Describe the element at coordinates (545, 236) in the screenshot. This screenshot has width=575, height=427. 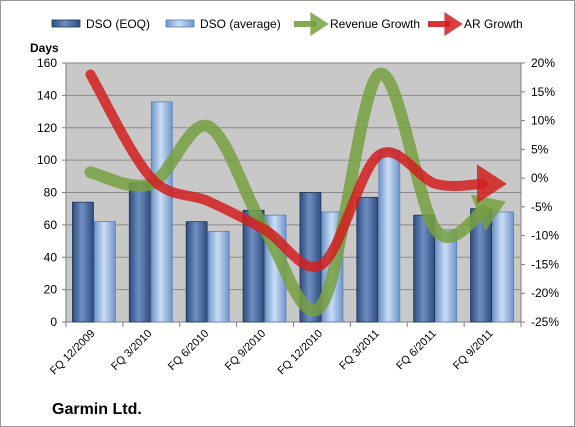
I see `y2-tick-label: -10%` at that location.